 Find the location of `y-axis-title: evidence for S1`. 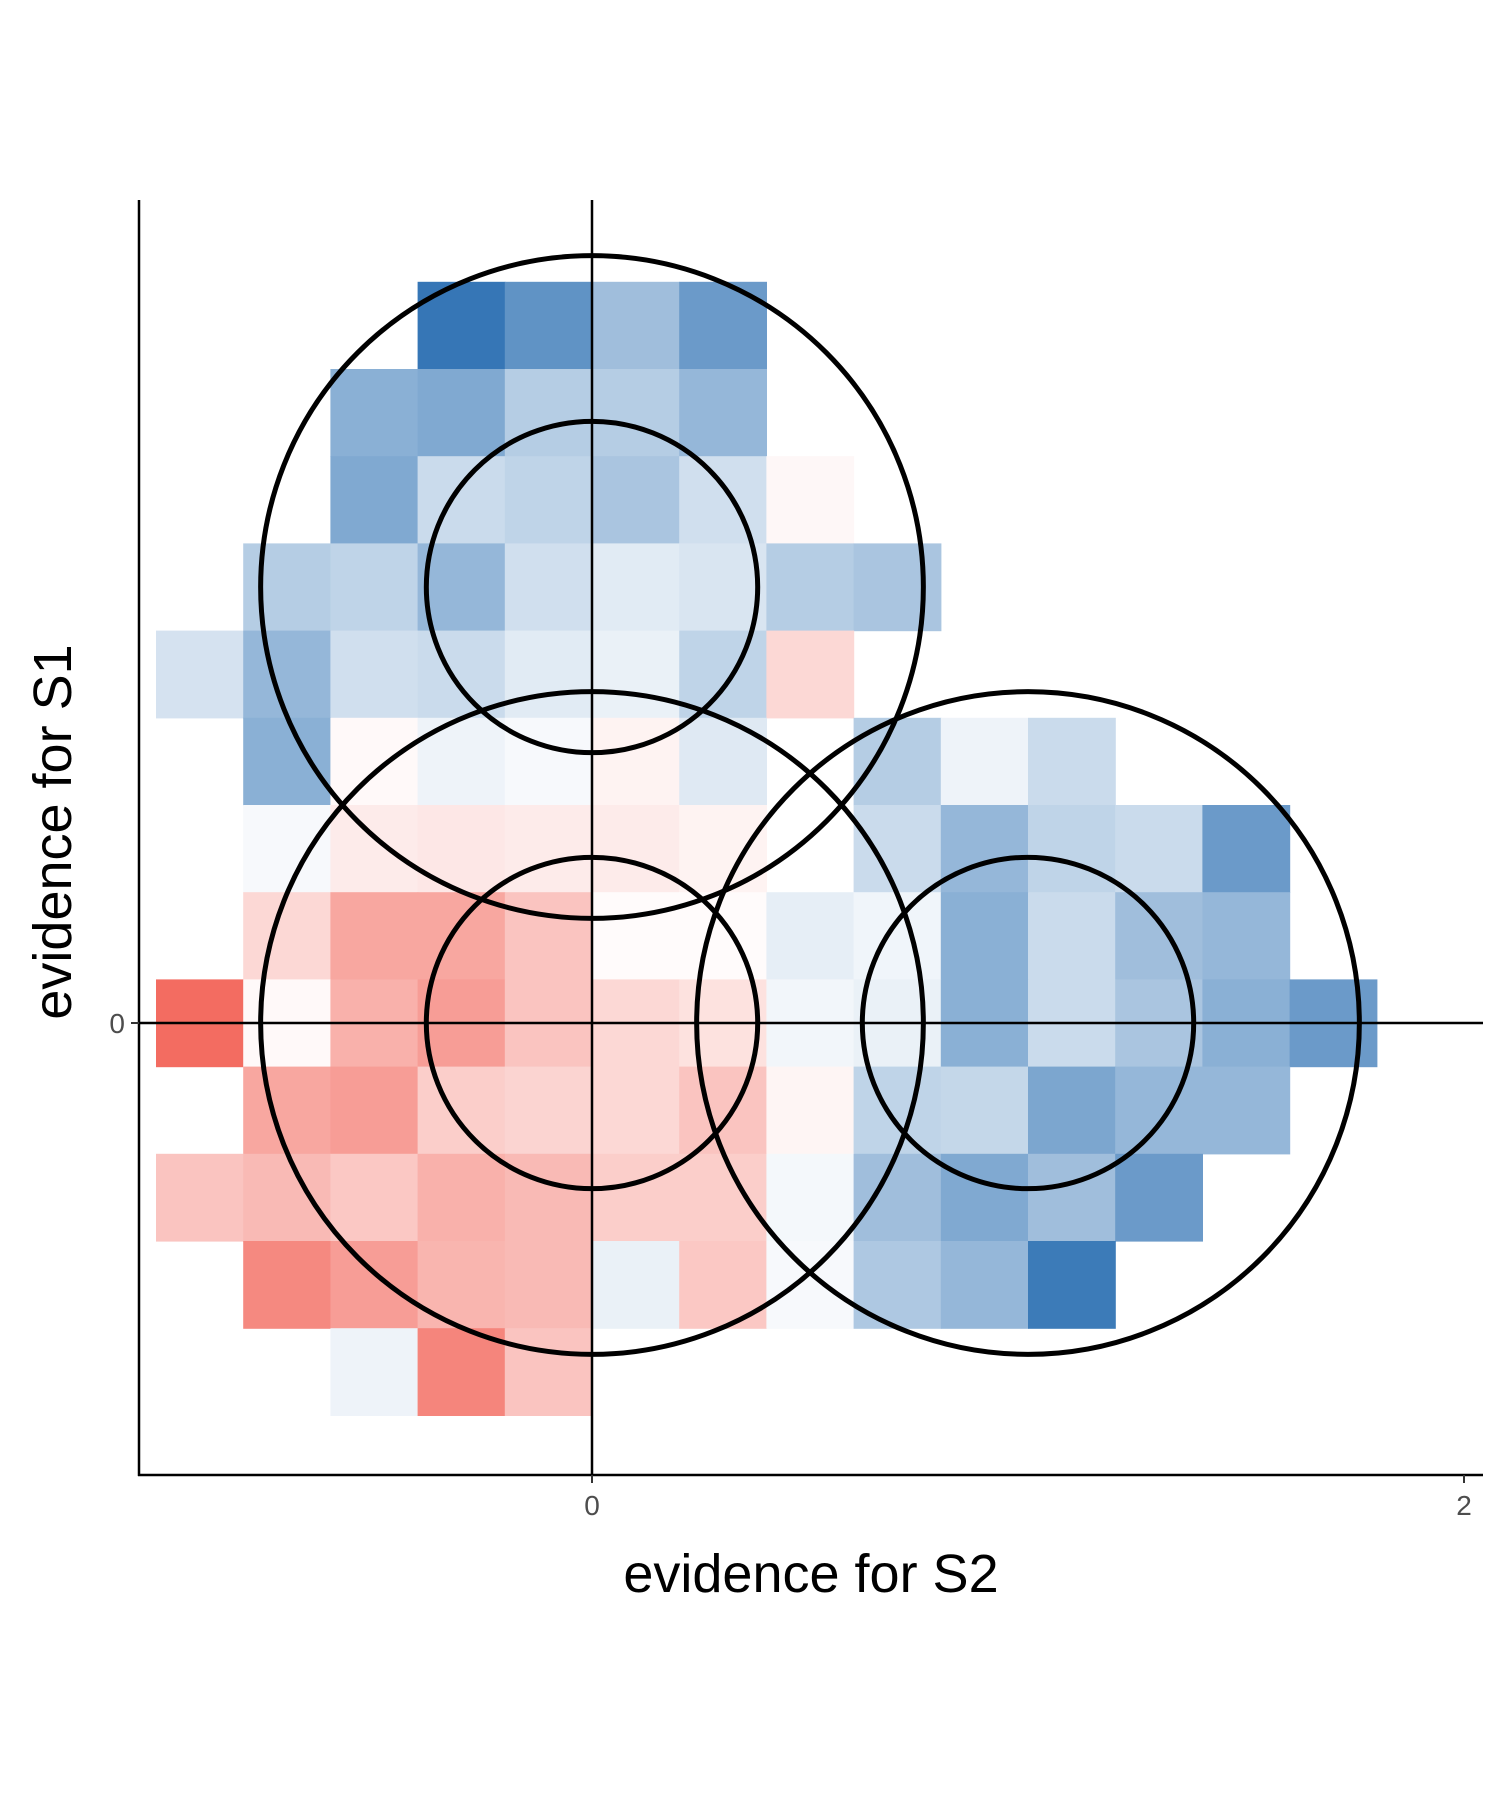

y-axis-title: evidence for S1 is located at coordinates (53, 831).